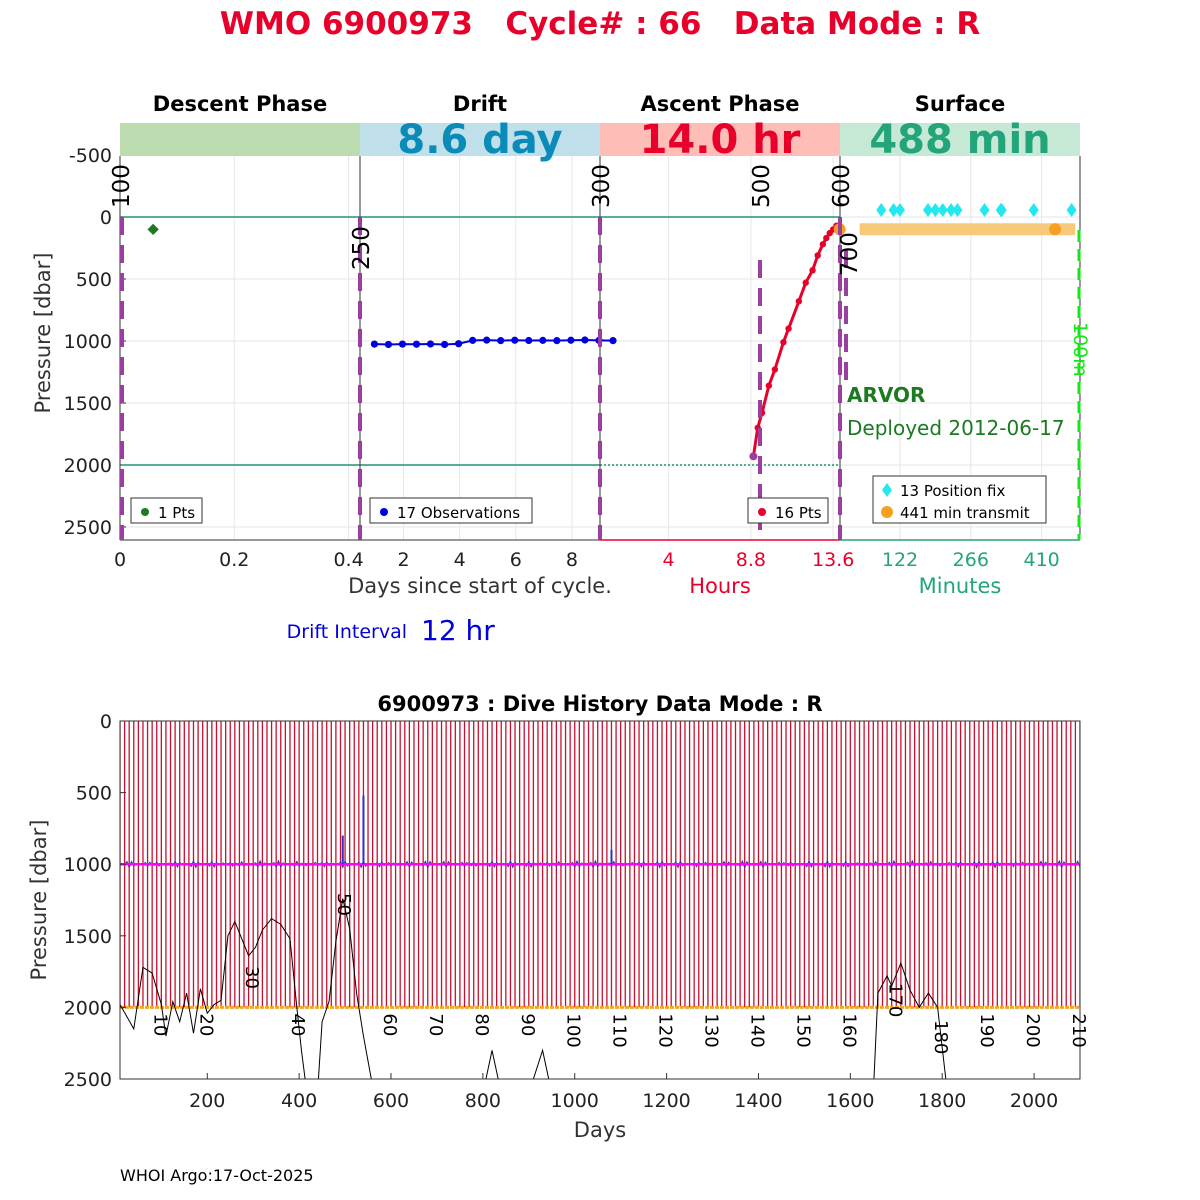 The height and width of the screenshot is (1200, 1200). I want to click on phase-bar-drift, so click(480, 139).